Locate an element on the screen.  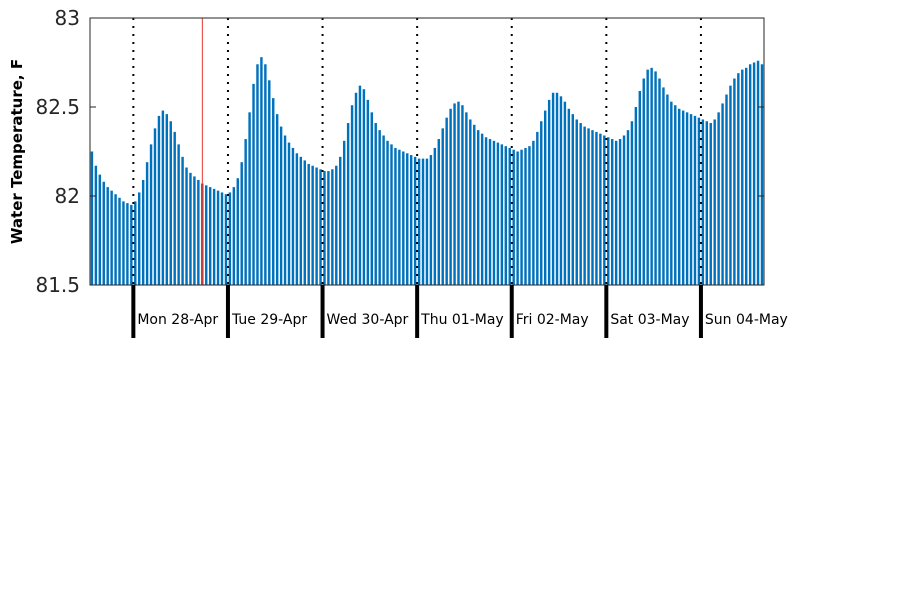
y-axis-label: Water Temperature, F is located at coordinates (17, 151).